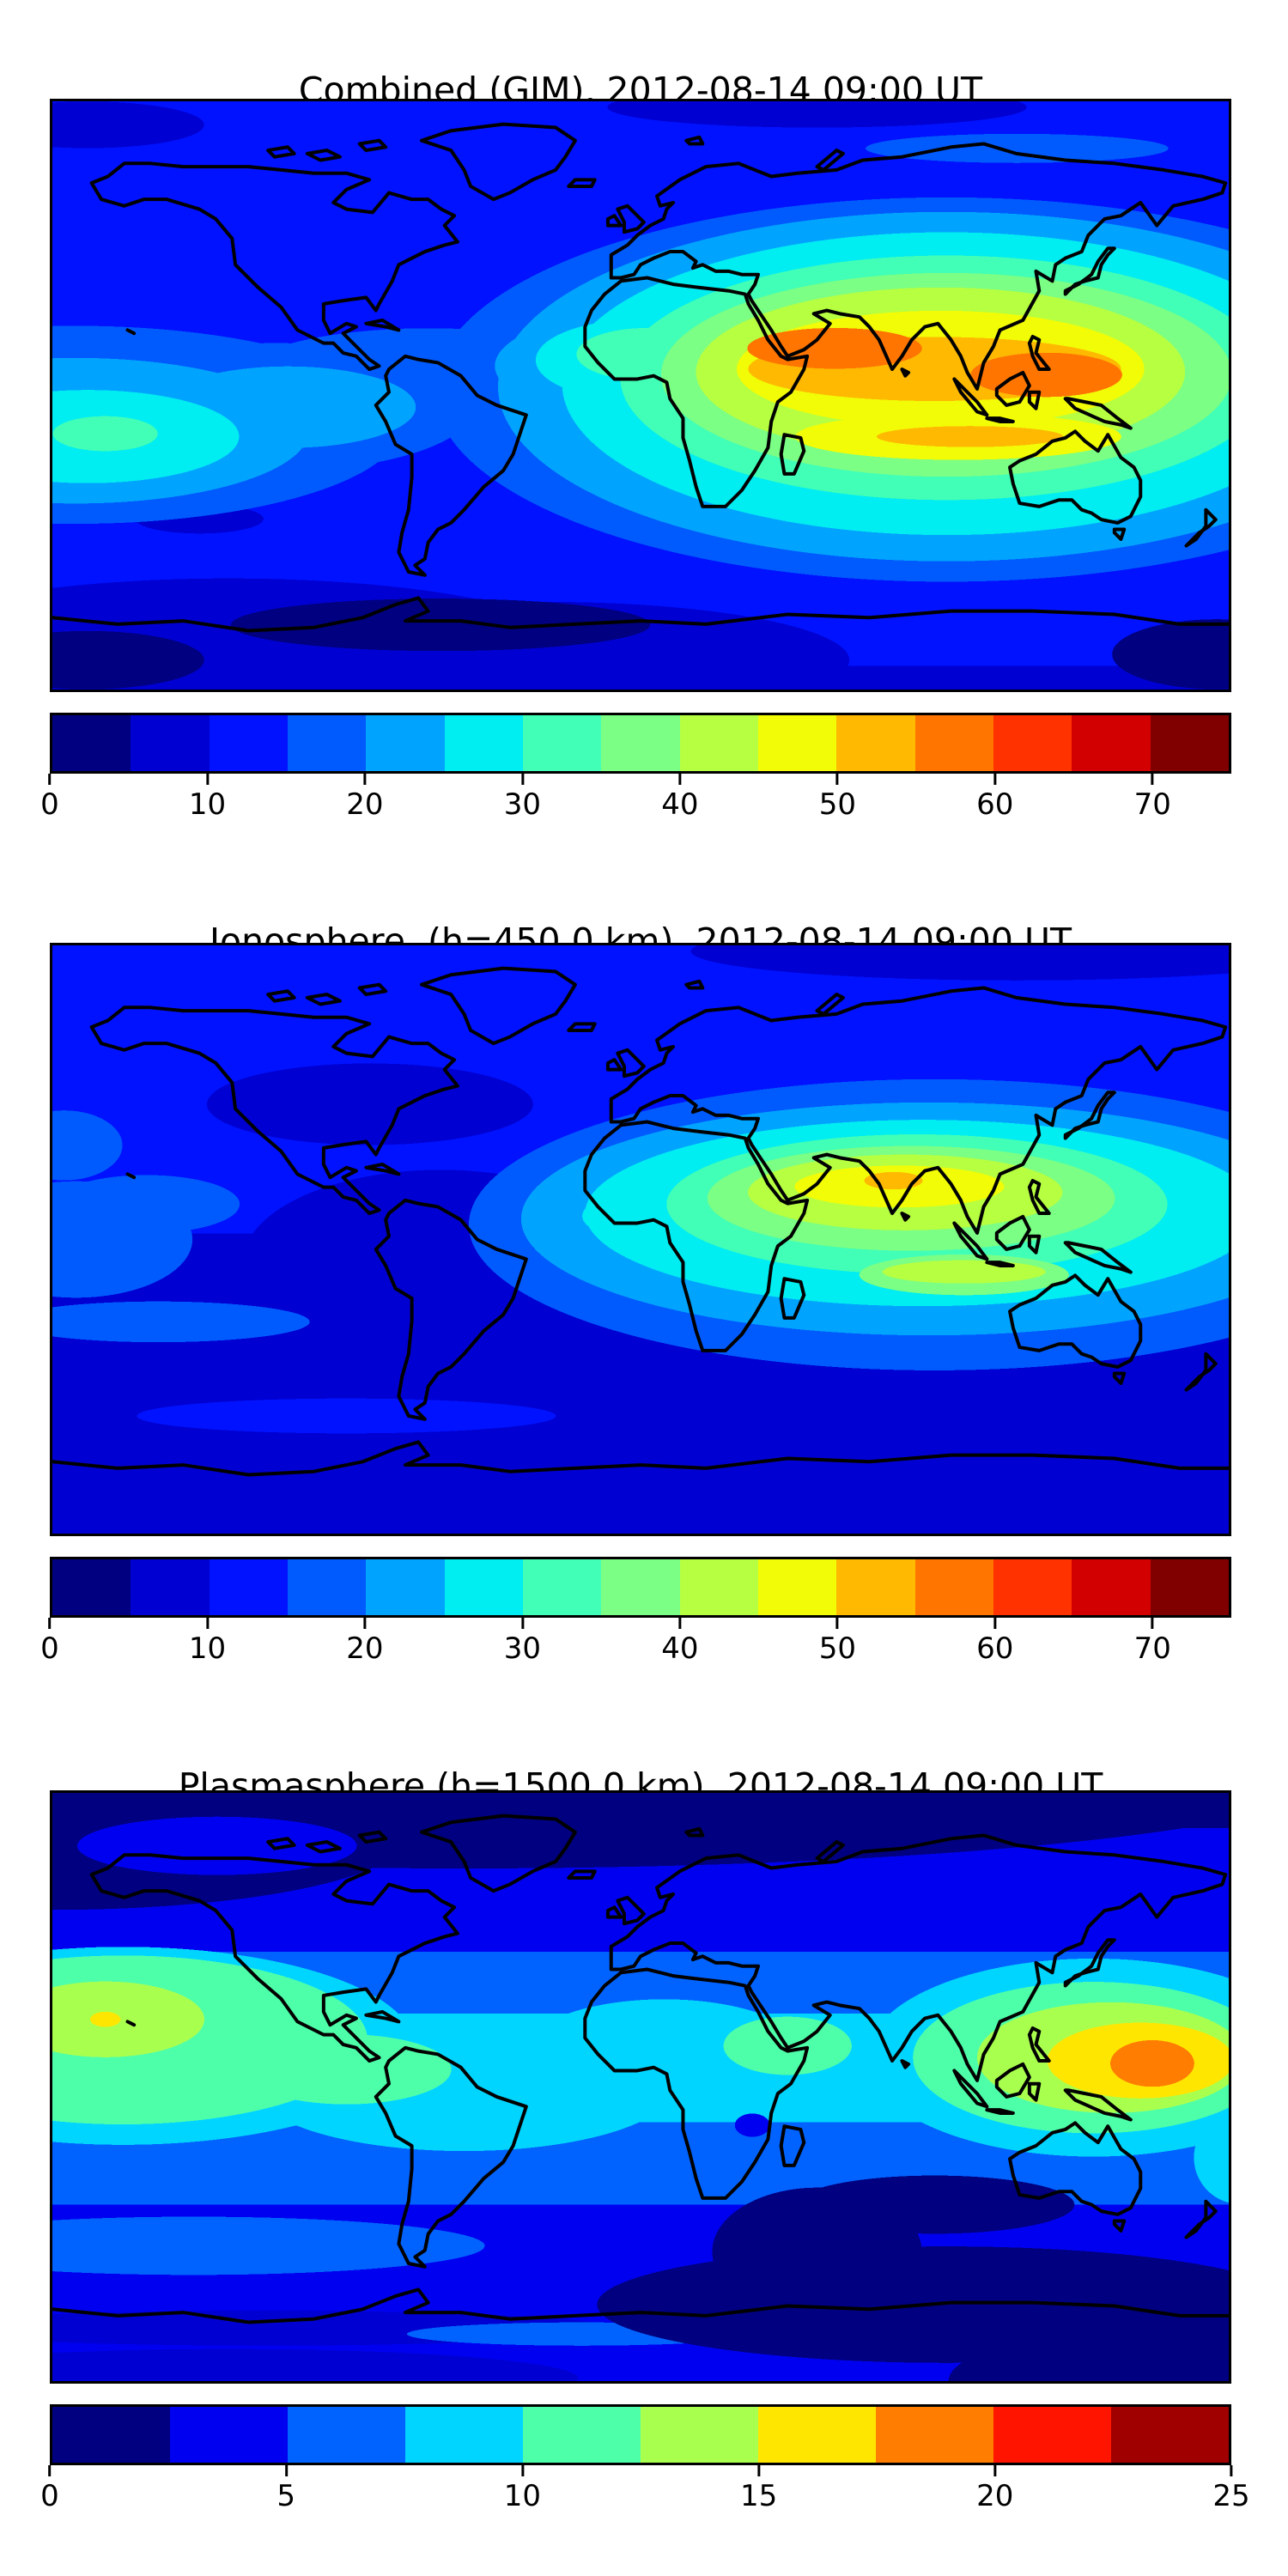 This screenshot has height=2576, width=1288. Describe the element at coordinates (636, 804) in the screenshot. I see `colorbar-ticks-combined: 0 10 20 30 40 50 60 70` at that location.